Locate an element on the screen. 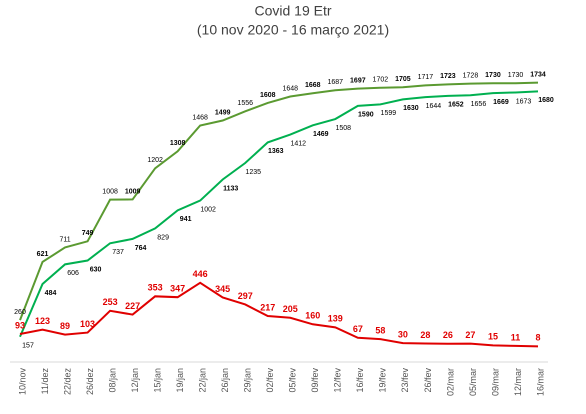 The image size is (586, 414). x-tick-label: 12/mar is located at coordinates (518, 382).